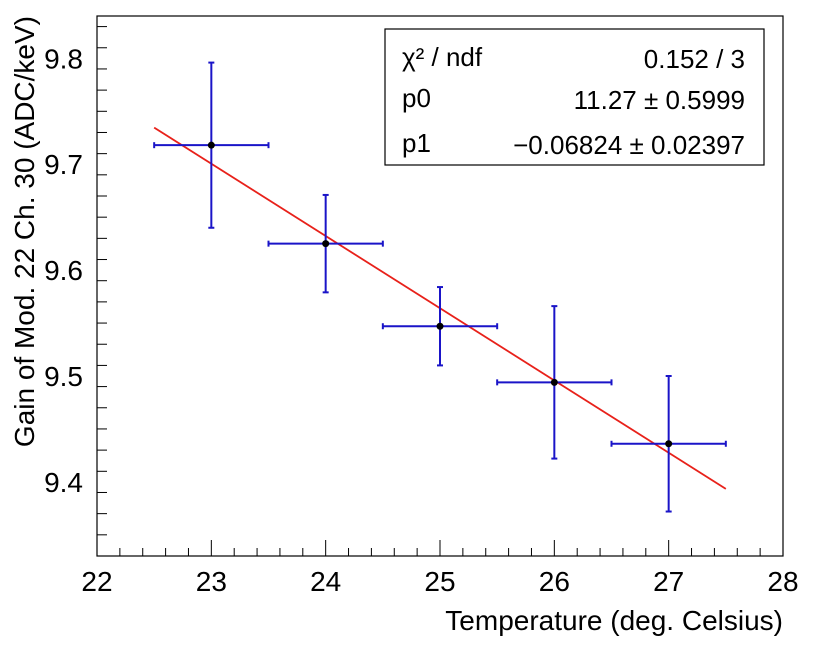  Describe the element at coordinates (629, 145) in the screenshot. I see `stats-value-p1: −0.06824 ± 0.02397` at that location.